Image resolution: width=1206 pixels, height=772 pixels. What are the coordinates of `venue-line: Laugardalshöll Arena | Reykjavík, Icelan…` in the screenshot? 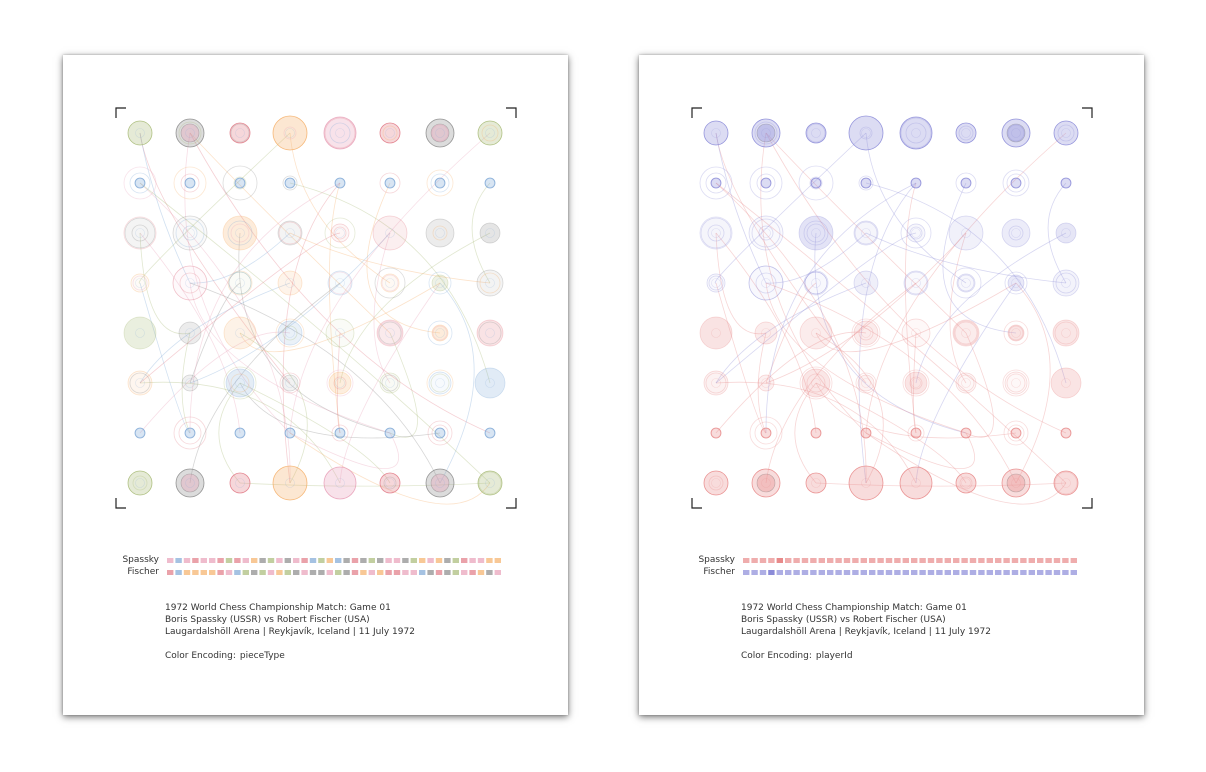 It's located at (866, 632).